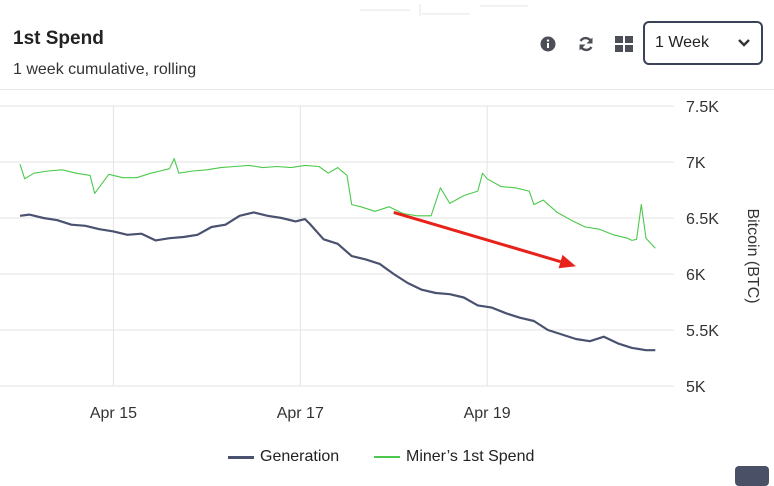 This screenshot has width=774, height=486. Describe the element at coordinates (696, 163) in the screenshot. I see `y-tick-label: 7K` at that location.